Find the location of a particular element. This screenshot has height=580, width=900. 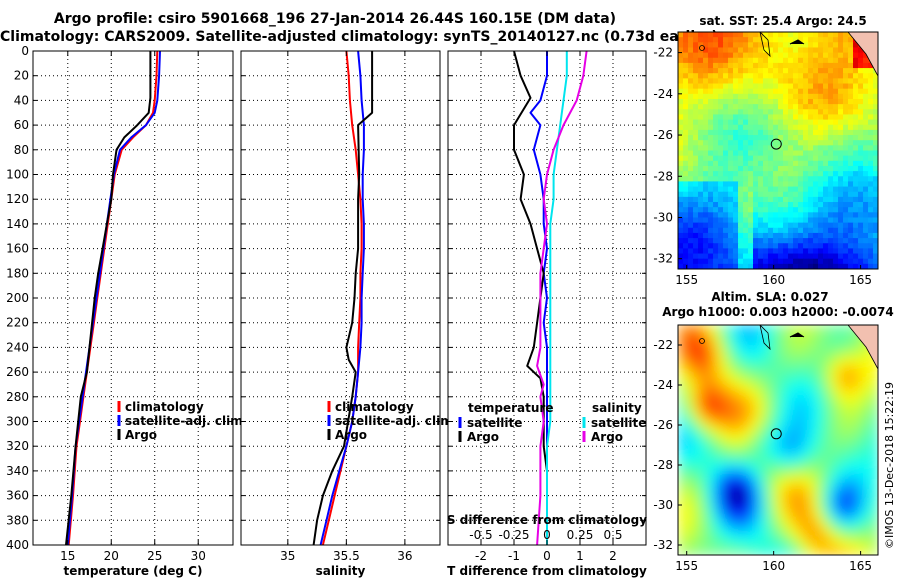

map-frame is located at coordinates (778, 150).